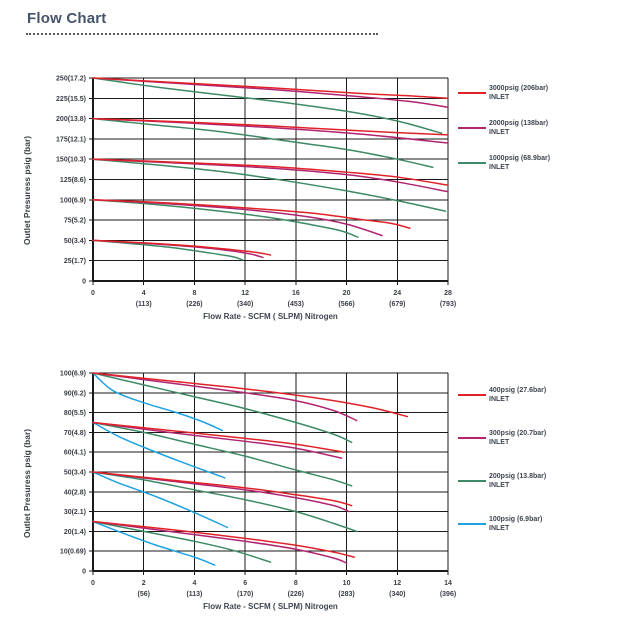 The width and height of the screenshot is (637, 637). I want to click on series-line-200psig-set50, so click(225, 502).